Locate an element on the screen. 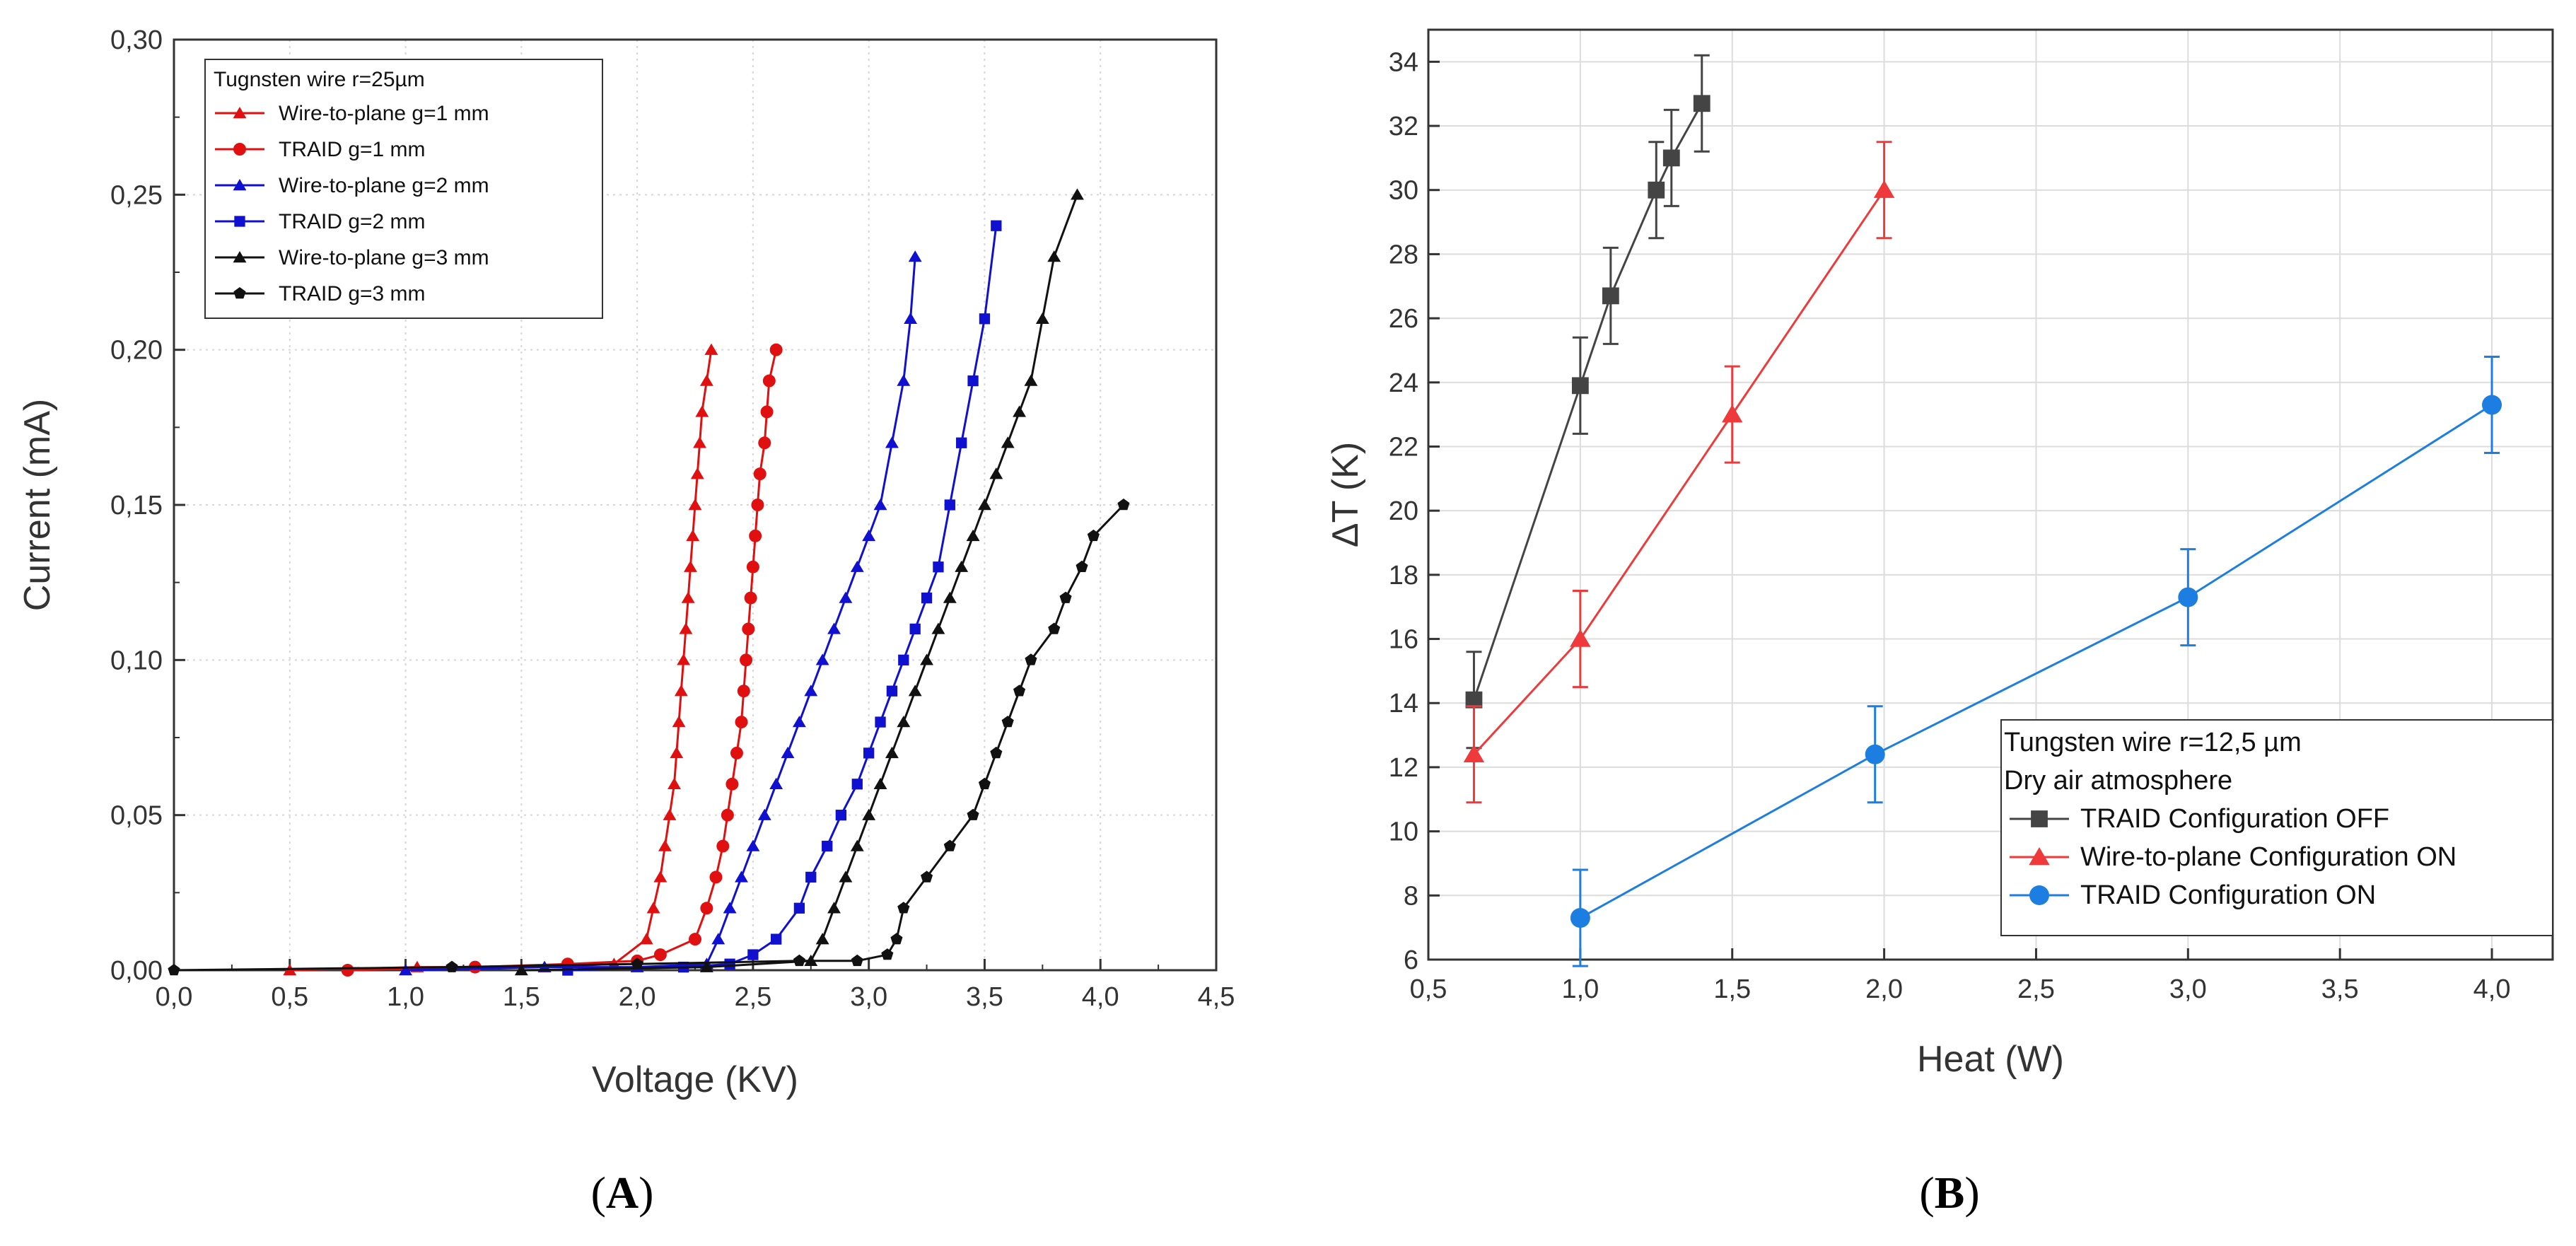 Image resolution: width=2576 pixels, height=1246 pixels. y-tick-label: 0,15 is located at coordinates (136, 505).